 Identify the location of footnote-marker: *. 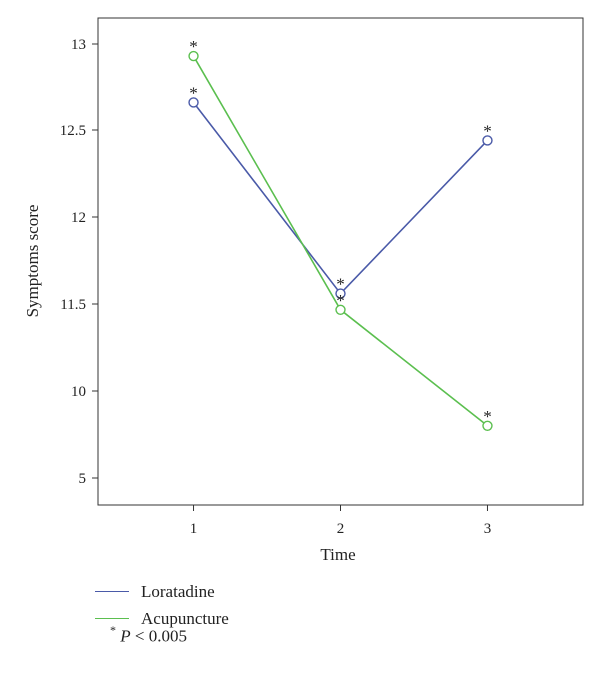
(113, 630).